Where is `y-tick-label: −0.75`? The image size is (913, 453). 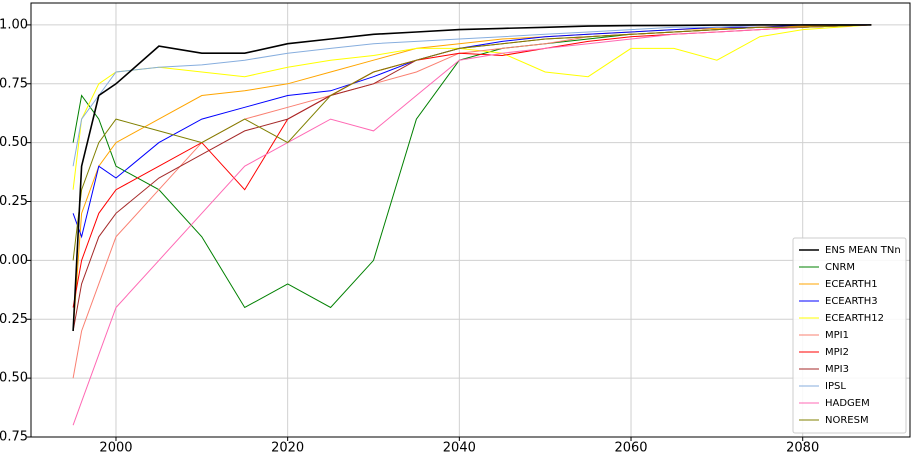
y-tick-label: −0.75 is located at coordinates (14, 437).